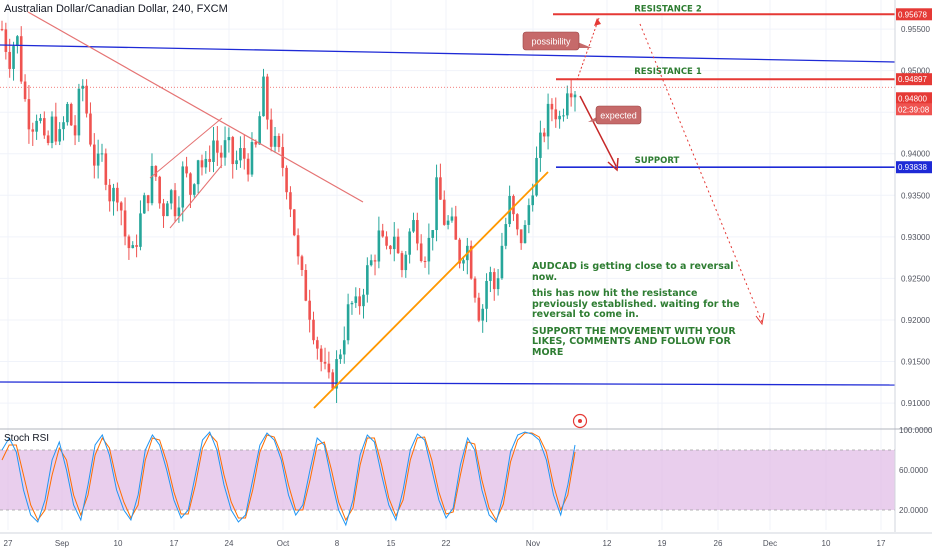 The width and height of the screenshot is (932, 550). What do you see at coordinates (915, 195) in the screenshot?
I see `price-tick-label: 0.93500` at bounding box center [915, 195].